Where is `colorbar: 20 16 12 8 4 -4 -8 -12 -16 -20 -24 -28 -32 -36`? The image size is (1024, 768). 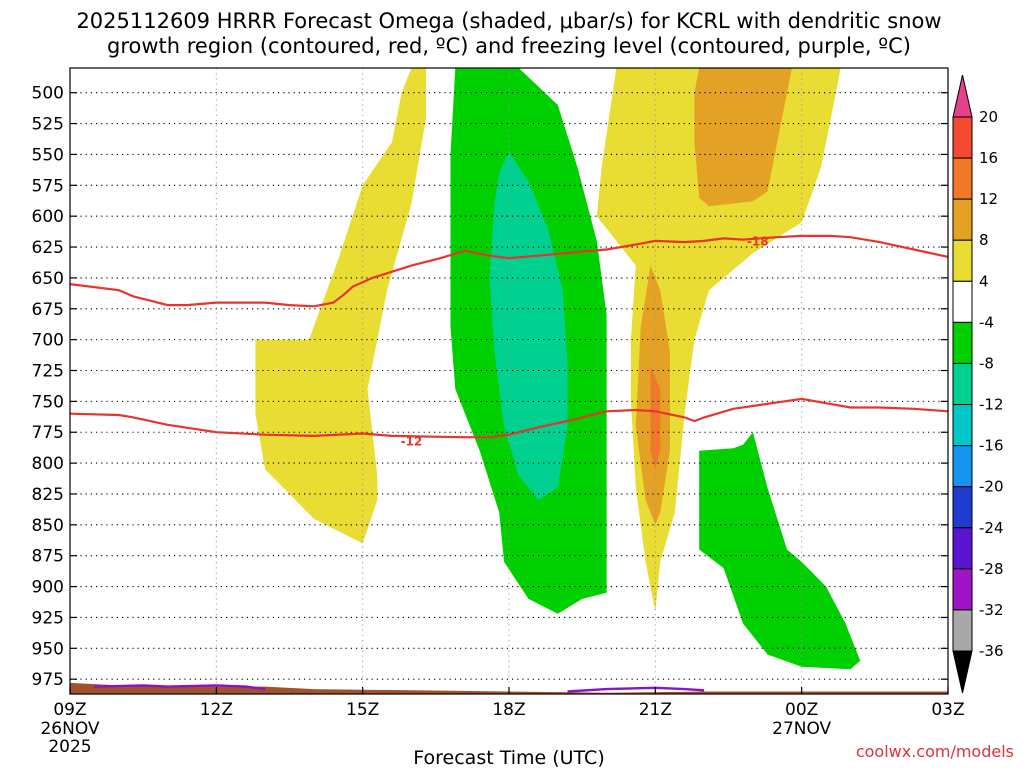
colorbar: 20 16 12 8 4 -4 -8 -12 -16 -20 -24 -28 -32 -36 is located at coordinates (978, 384).